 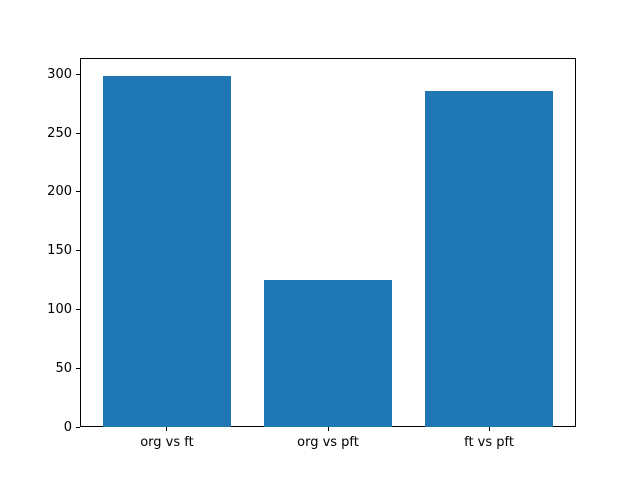 What do you see at coordinates (59, 309) in the screenshot?
I see `y-tick-label: 100` at bounding box center [59, 309].